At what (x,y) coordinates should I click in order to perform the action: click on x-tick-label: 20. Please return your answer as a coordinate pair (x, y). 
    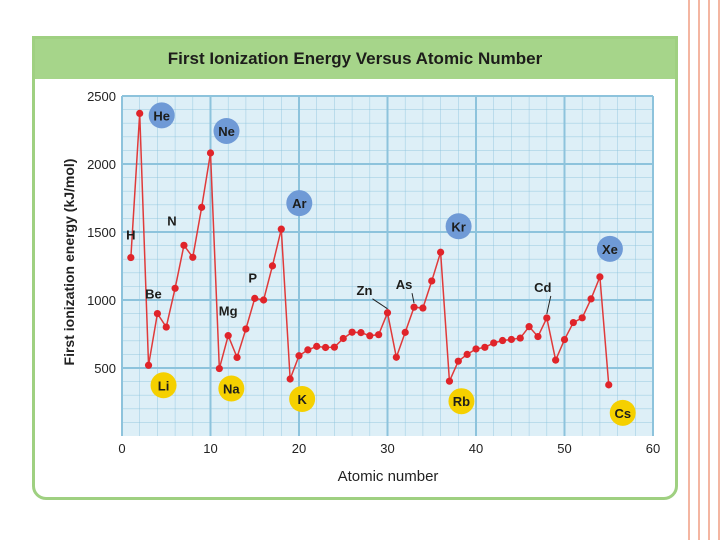
    Looking at the image, I should click on (299, 448).